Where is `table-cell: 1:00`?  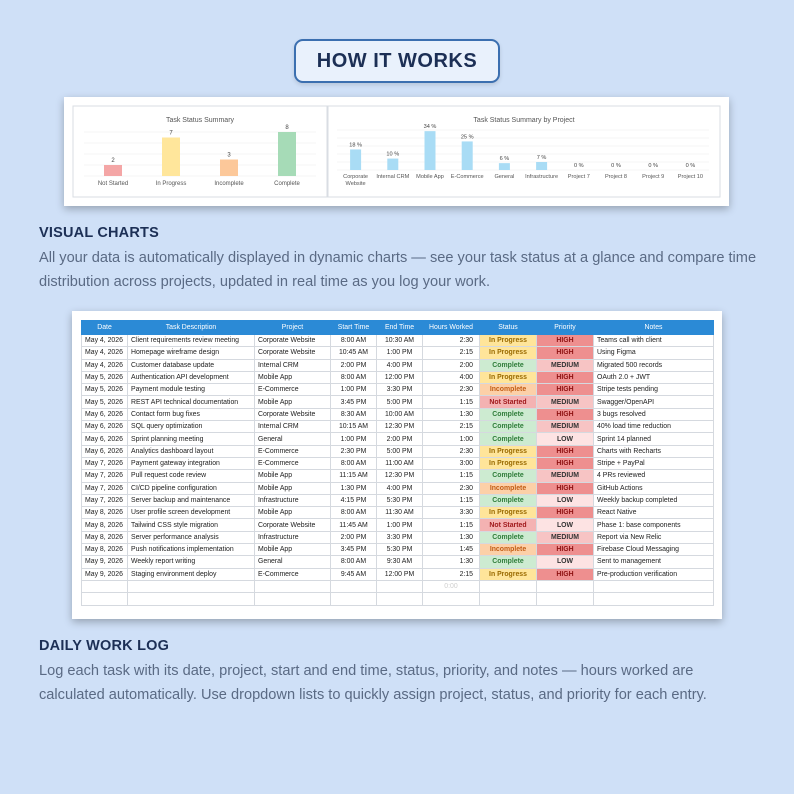 table-cell: 1:00 is located at coordinates (451, 439).